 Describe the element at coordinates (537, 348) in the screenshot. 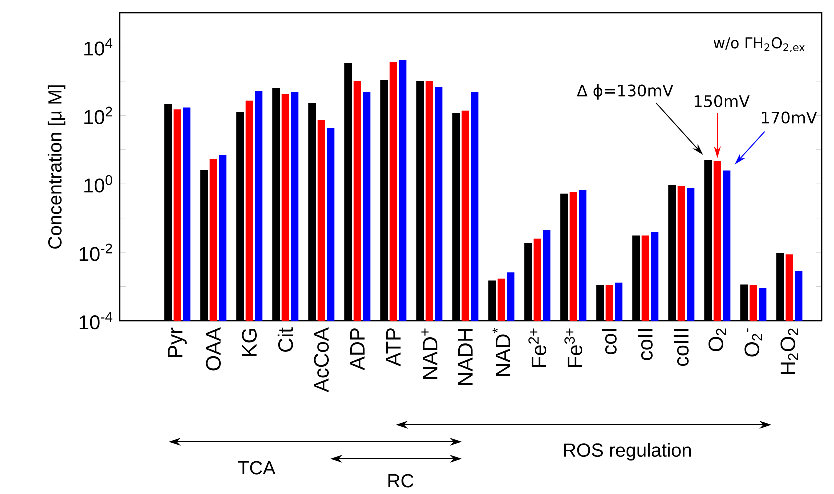

I see `x-tick-label: Fe$^{2+}$` at that location.